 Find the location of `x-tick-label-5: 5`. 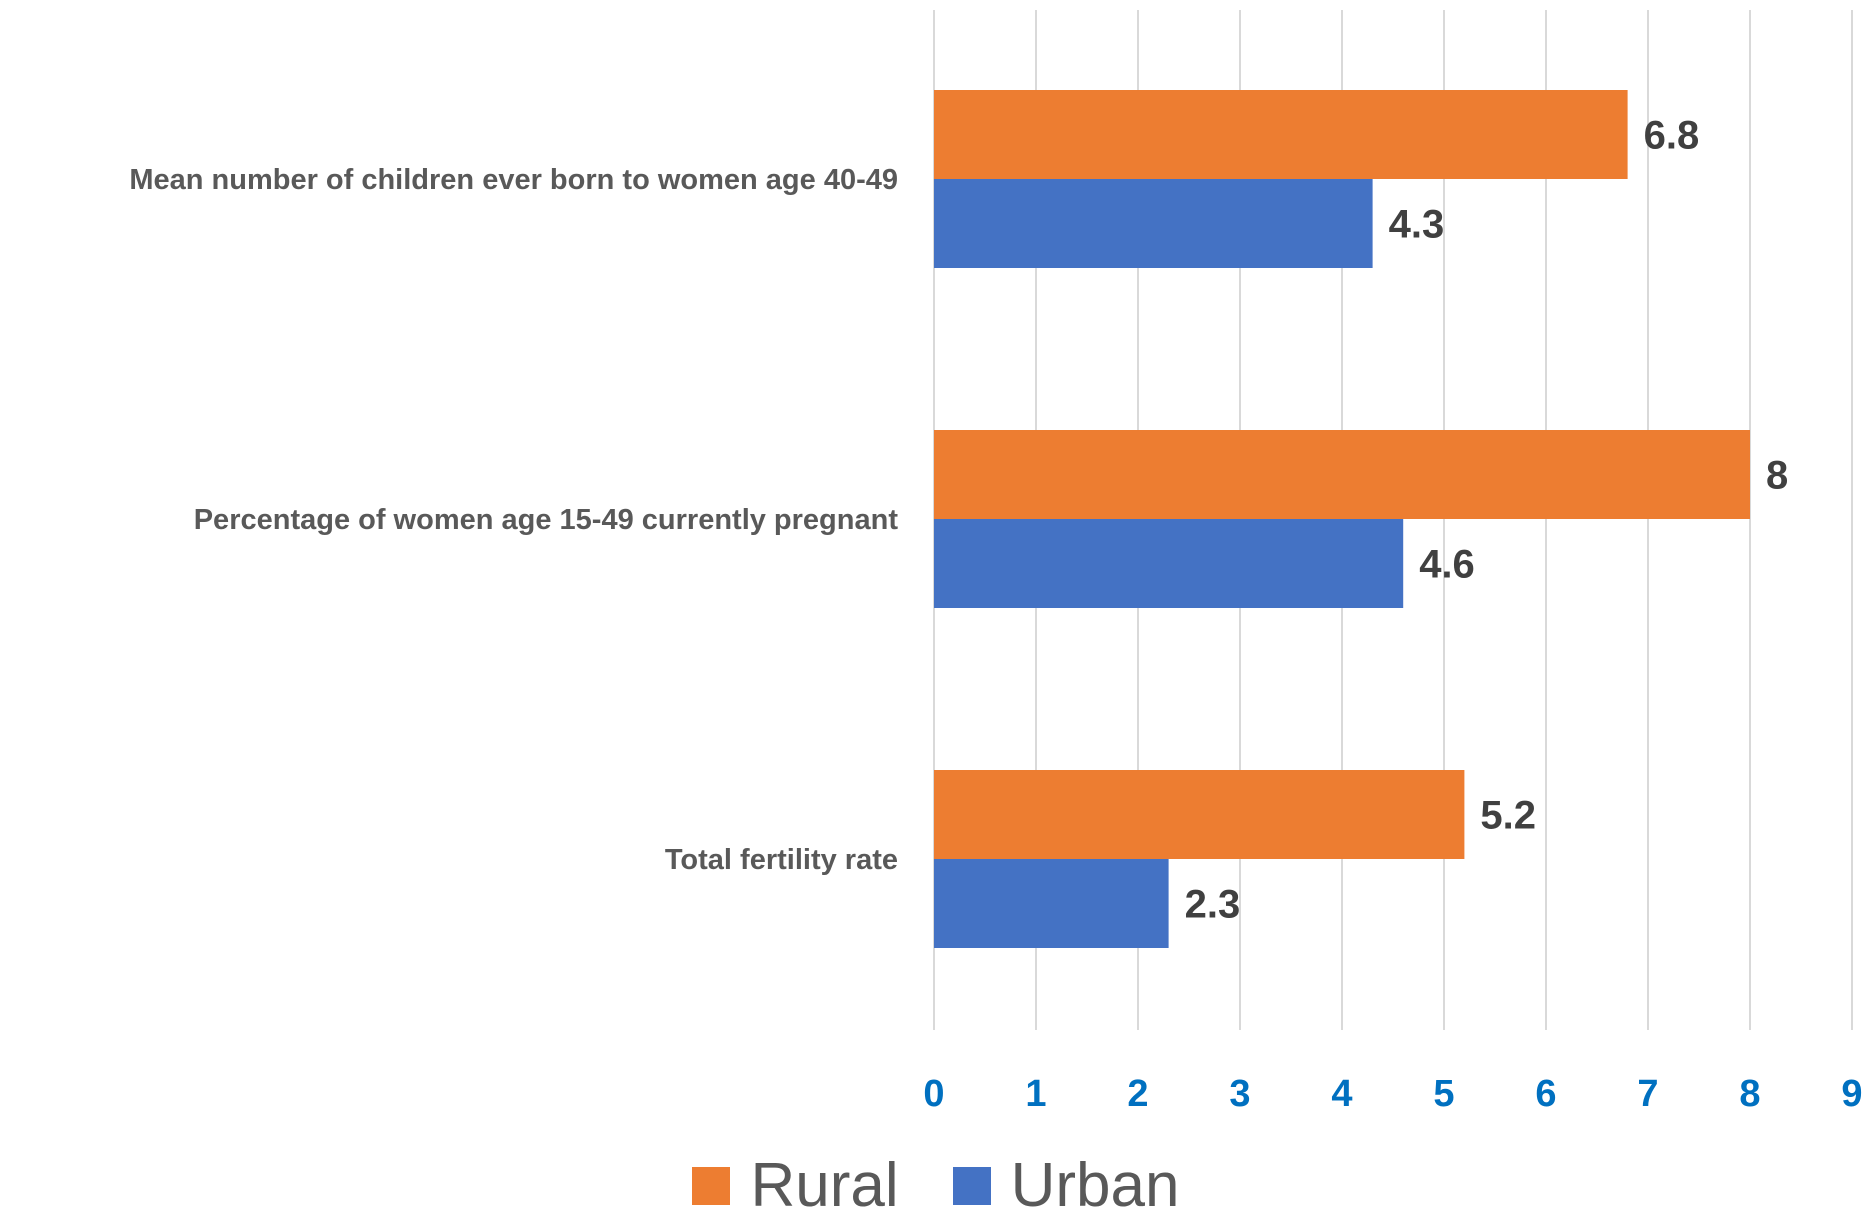

x-tick-label-5: 5 is located at coordinates (1443, 1094).